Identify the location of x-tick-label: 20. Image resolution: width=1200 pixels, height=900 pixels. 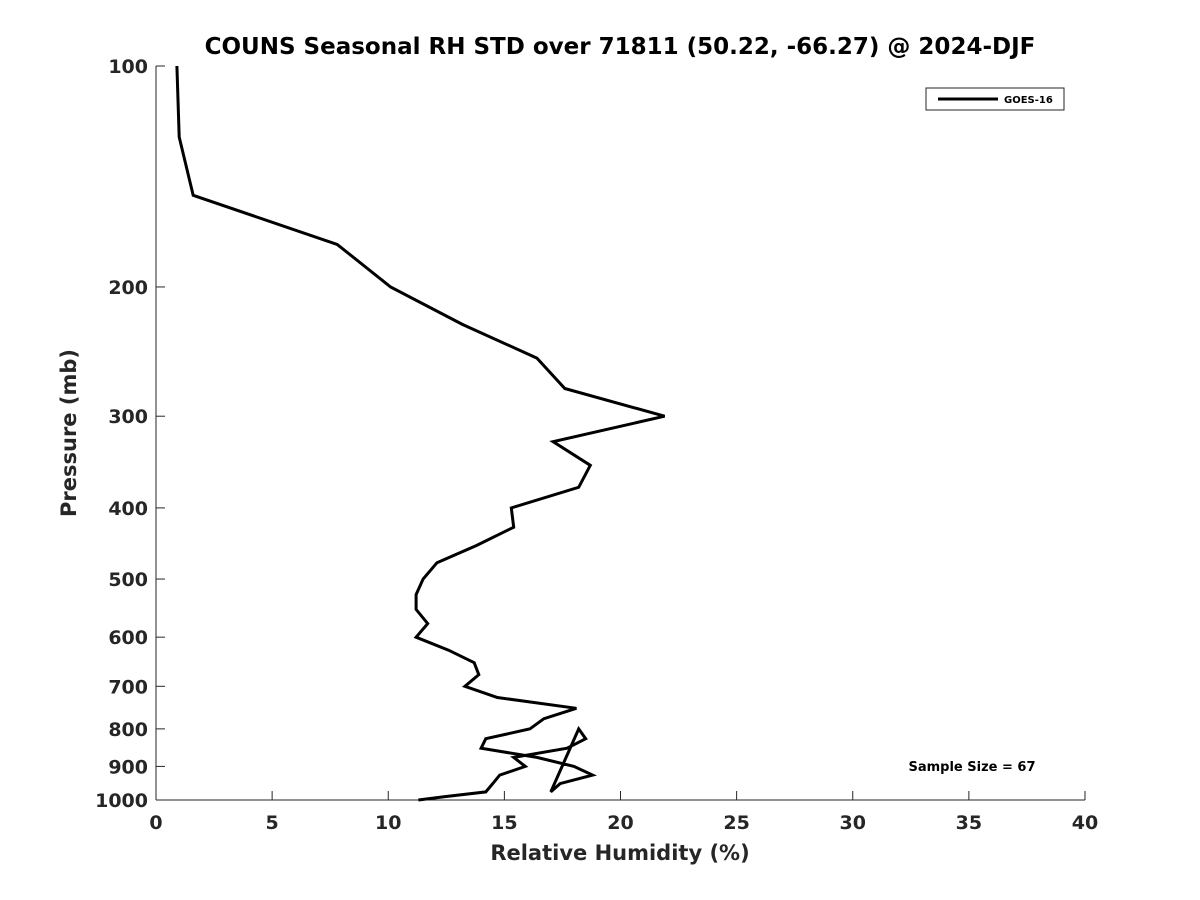
(620, 823).